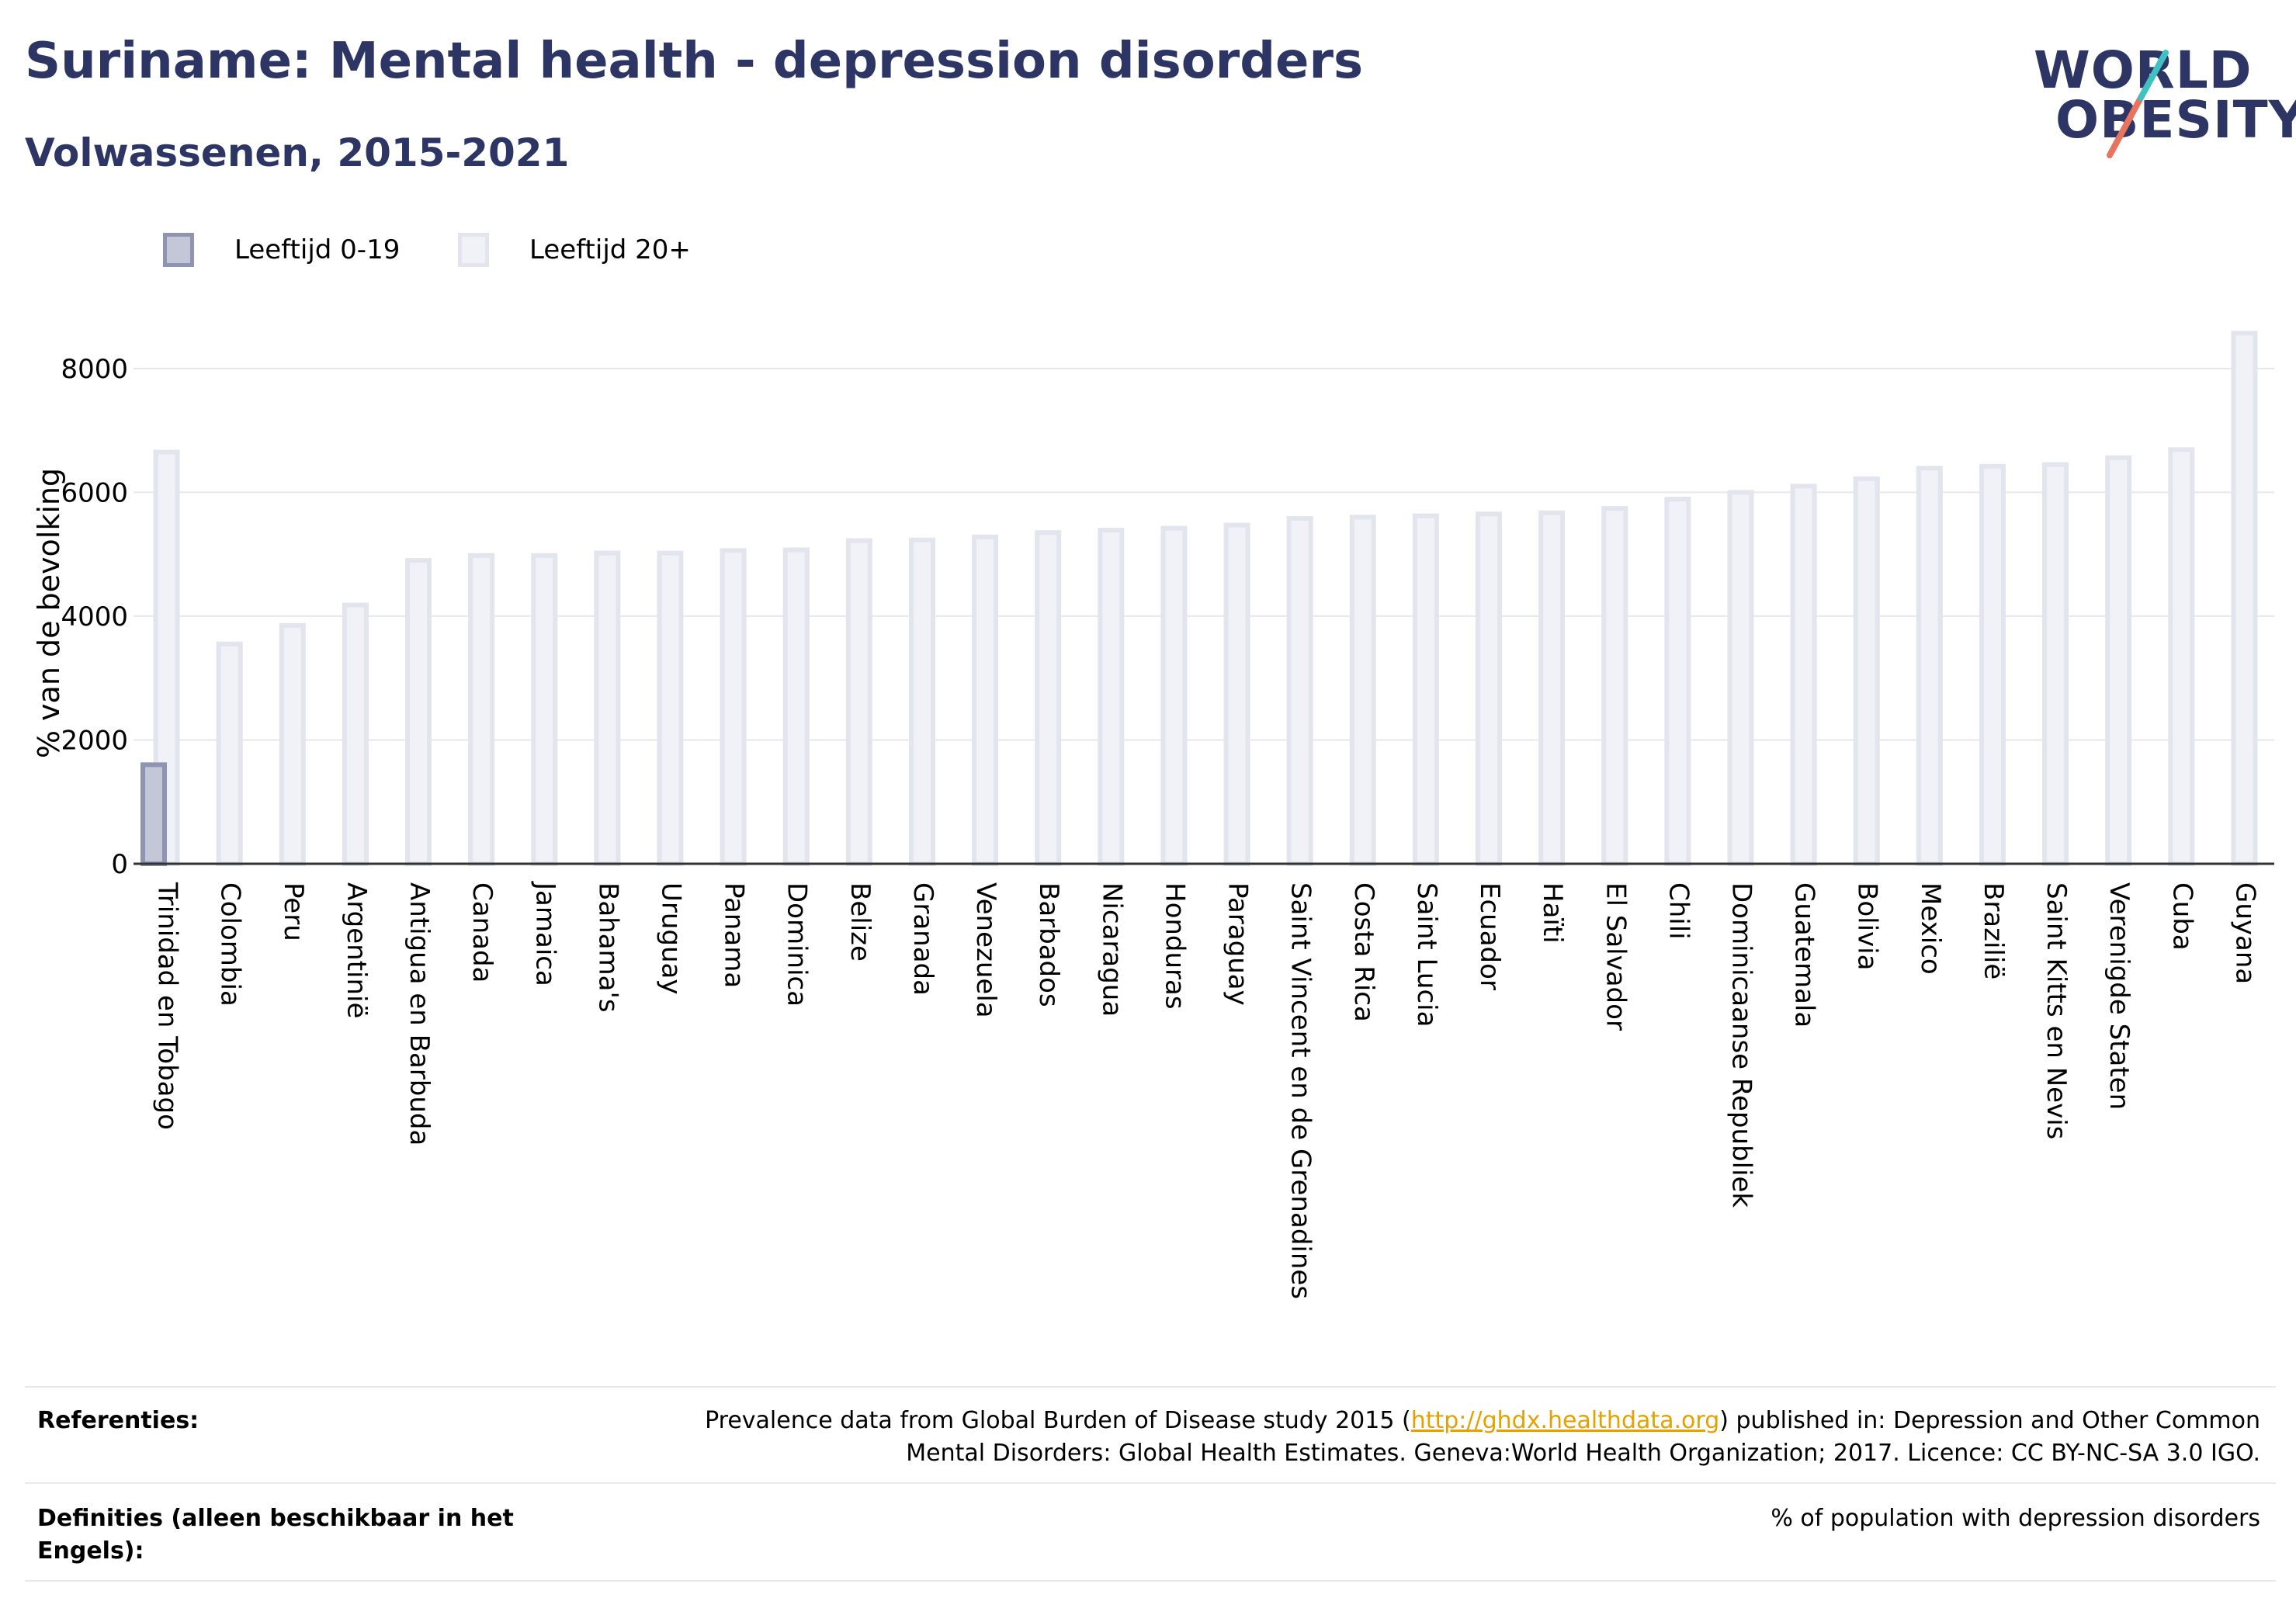 The image size is (2296, 1622). Describe the element at coordinates (671, 938) in the screenshot. I see `x-tick-label: Uruguay` at that location.